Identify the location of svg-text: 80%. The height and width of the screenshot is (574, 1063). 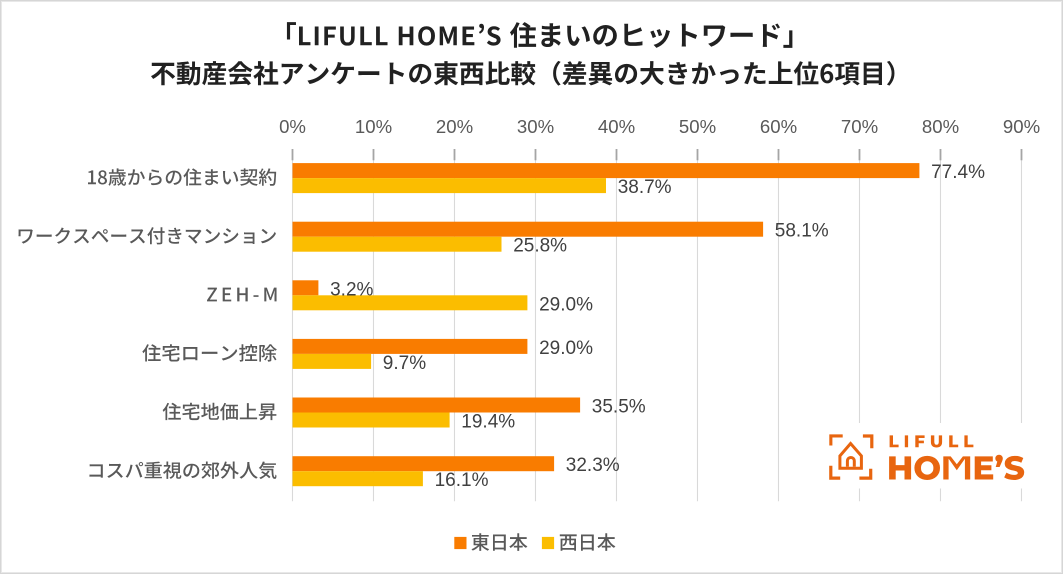
(940, 126).